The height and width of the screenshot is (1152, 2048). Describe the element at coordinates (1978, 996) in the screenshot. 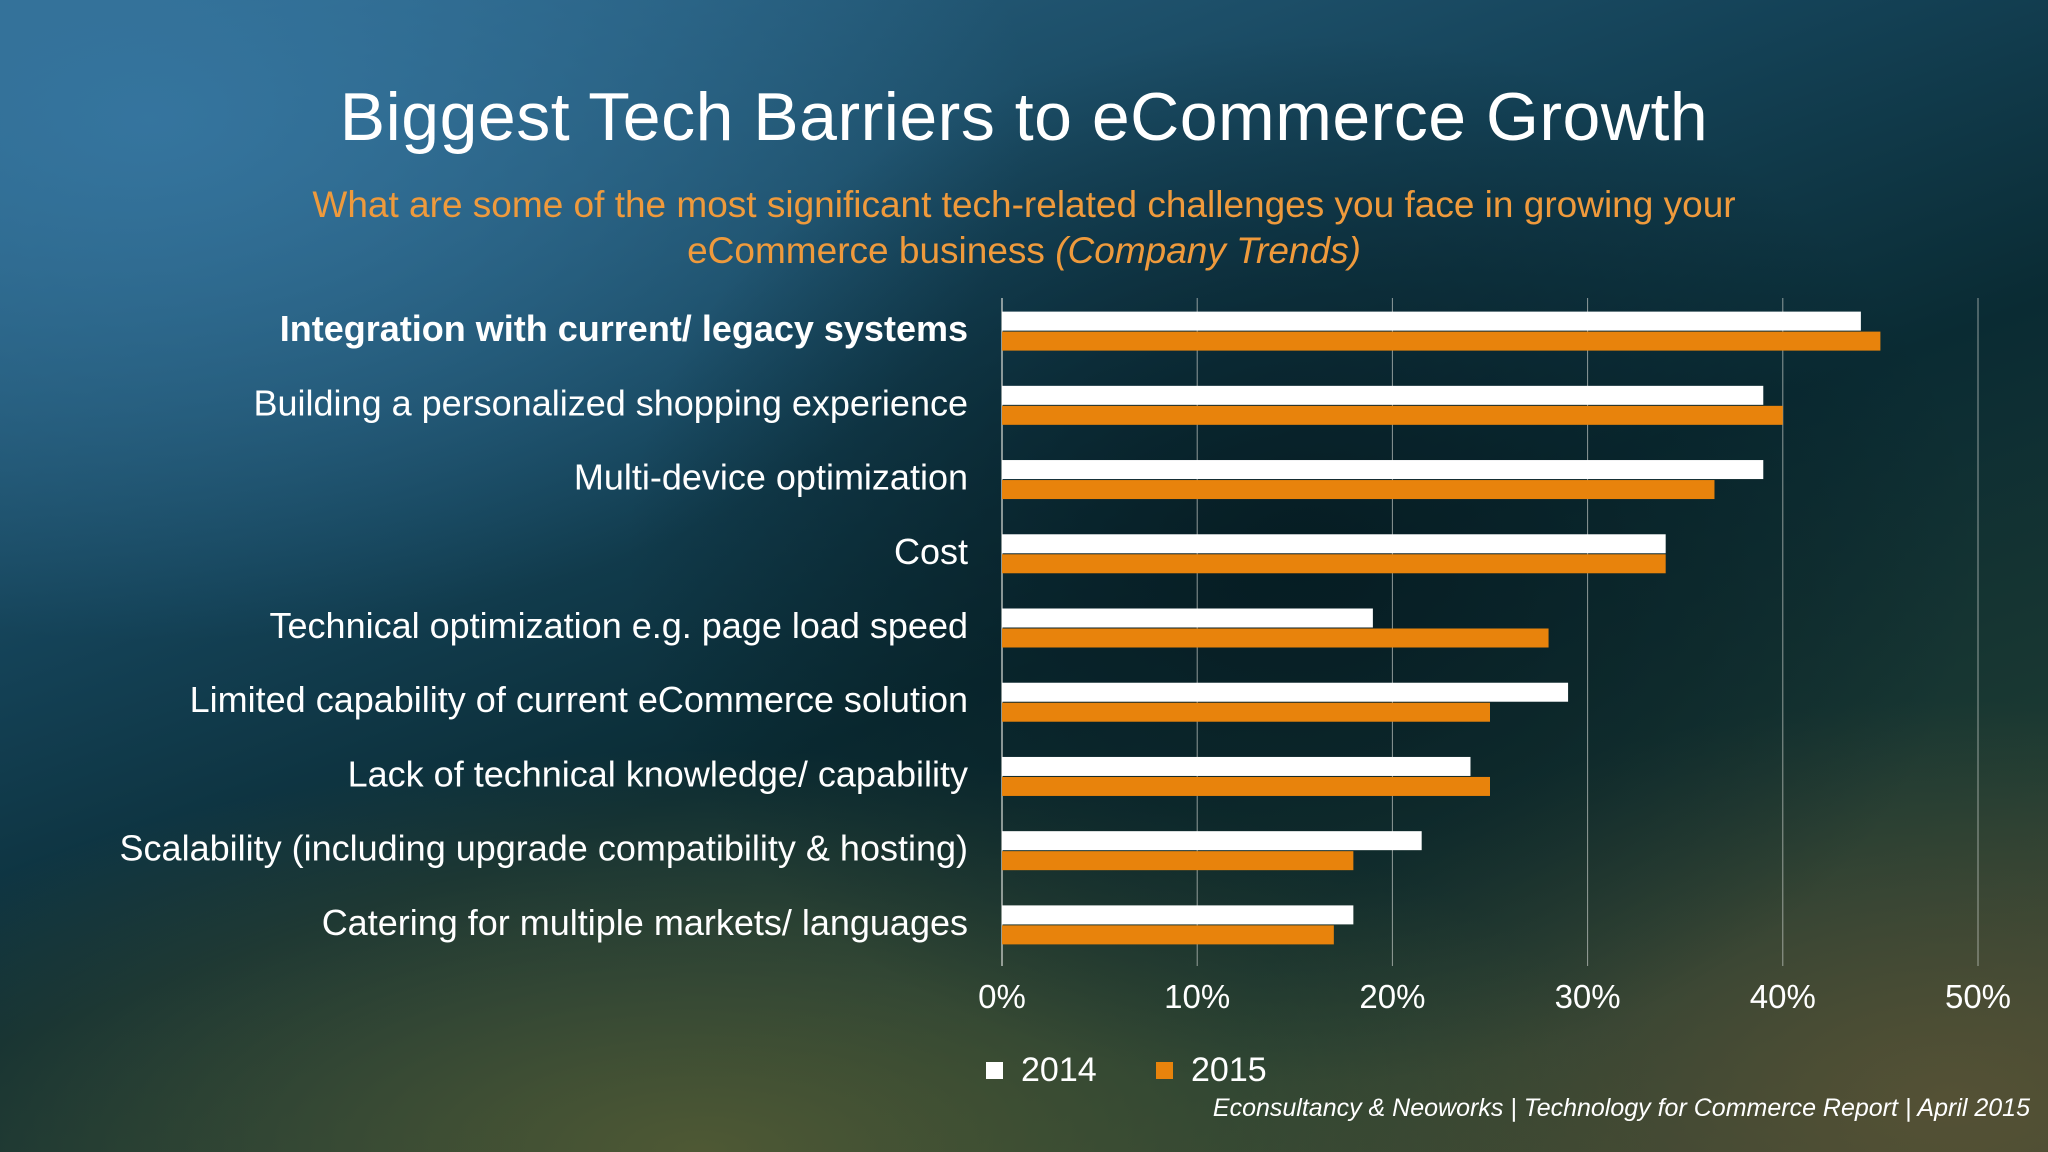

I see `x-tick-label: 50%` at that location.